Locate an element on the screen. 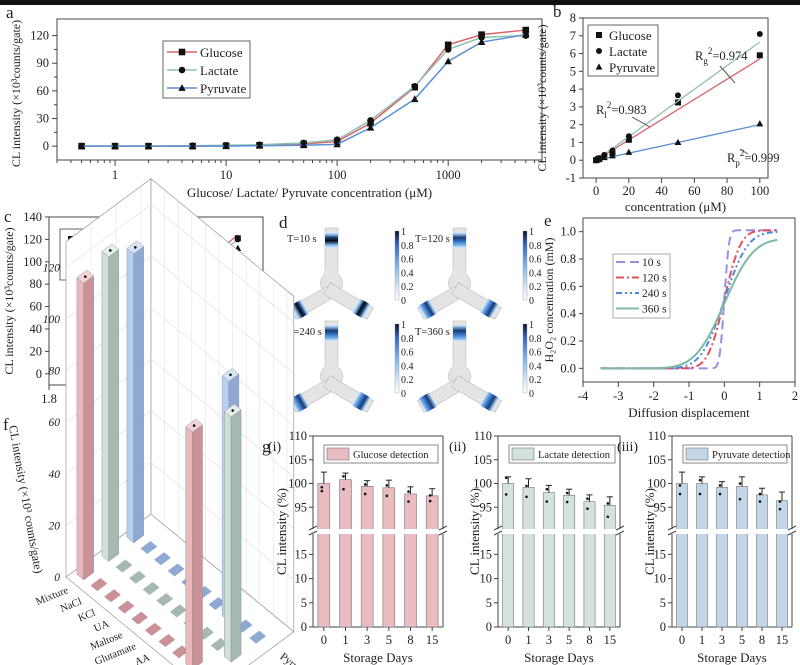 This screenshot has height=665, width=800. r-squared-annotation: Rp2=0.999 is located at coordinates (753, 158).